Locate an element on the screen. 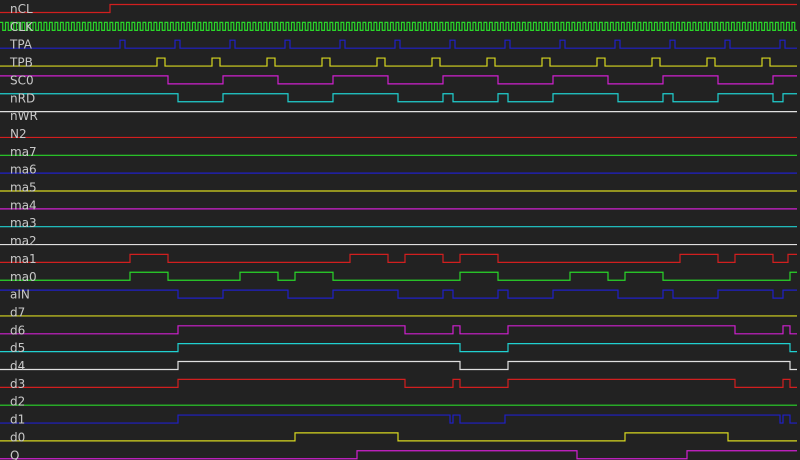 The image size is (800, 460). label-ma1: ma1 is located at coordinates (23, 259).